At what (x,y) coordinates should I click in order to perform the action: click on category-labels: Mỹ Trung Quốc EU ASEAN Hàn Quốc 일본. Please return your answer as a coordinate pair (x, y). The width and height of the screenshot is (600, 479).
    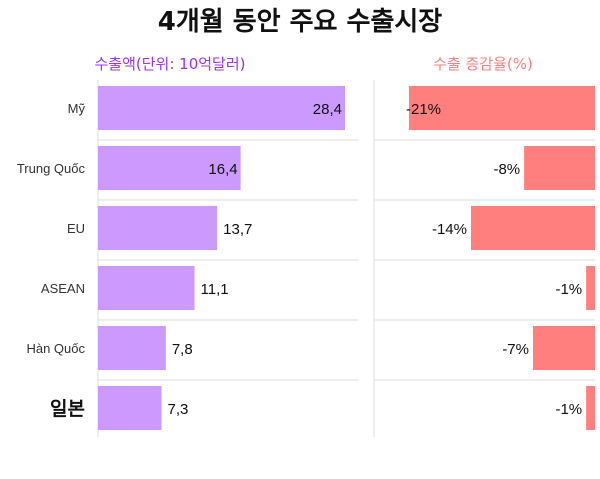
    Looking at the image, I should click on (51, 260).